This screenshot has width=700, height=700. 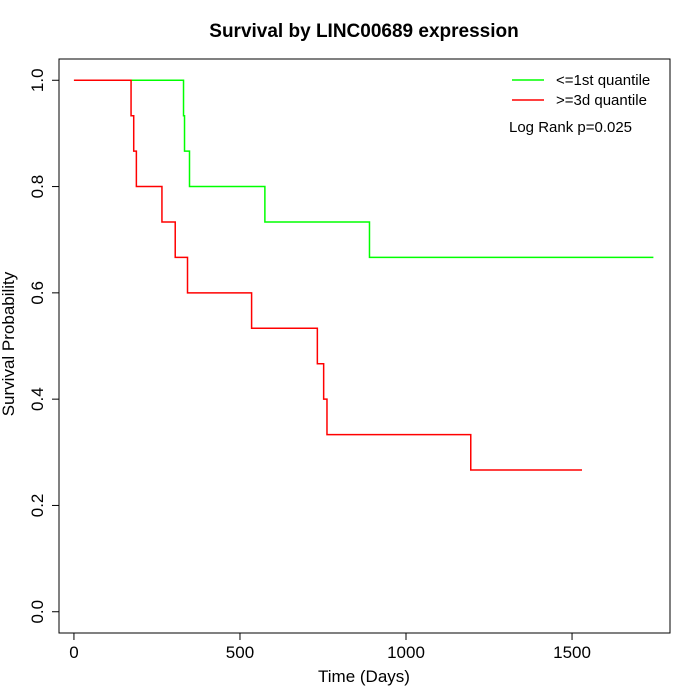 What do you see at coordinates (37, 187) in the screenshot?
I see `y-tick-label: 0.8` at bounding box center [37, 187].